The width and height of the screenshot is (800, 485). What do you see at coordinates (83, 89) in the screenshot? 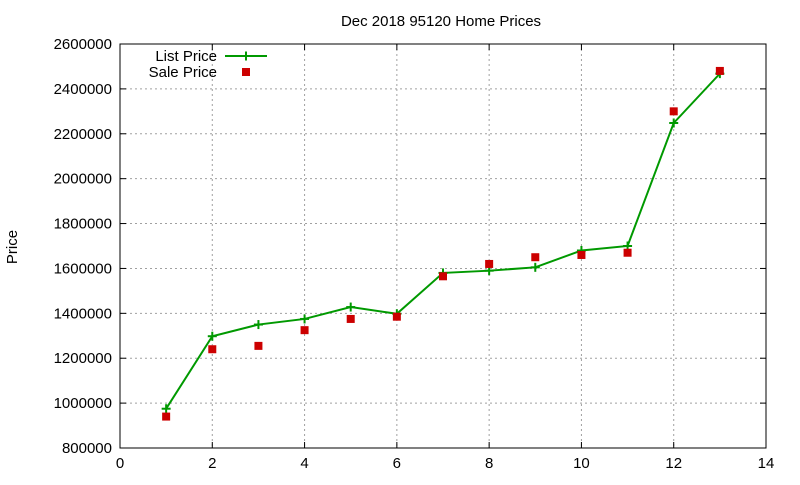
I see `y-tick-label: 2400000` at bounding box center [83, 89].